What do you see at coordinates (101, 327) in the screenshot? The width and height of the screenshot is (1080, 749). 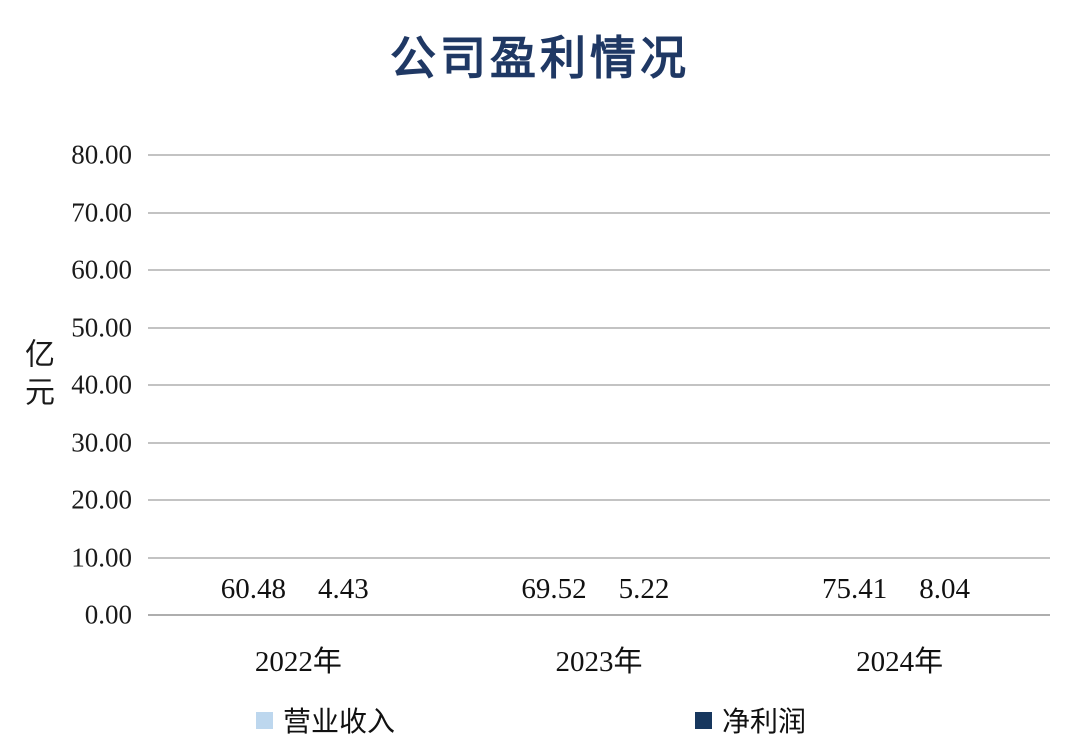 I see `y-tick-label: 50.00` at bounding box center [101, 327].